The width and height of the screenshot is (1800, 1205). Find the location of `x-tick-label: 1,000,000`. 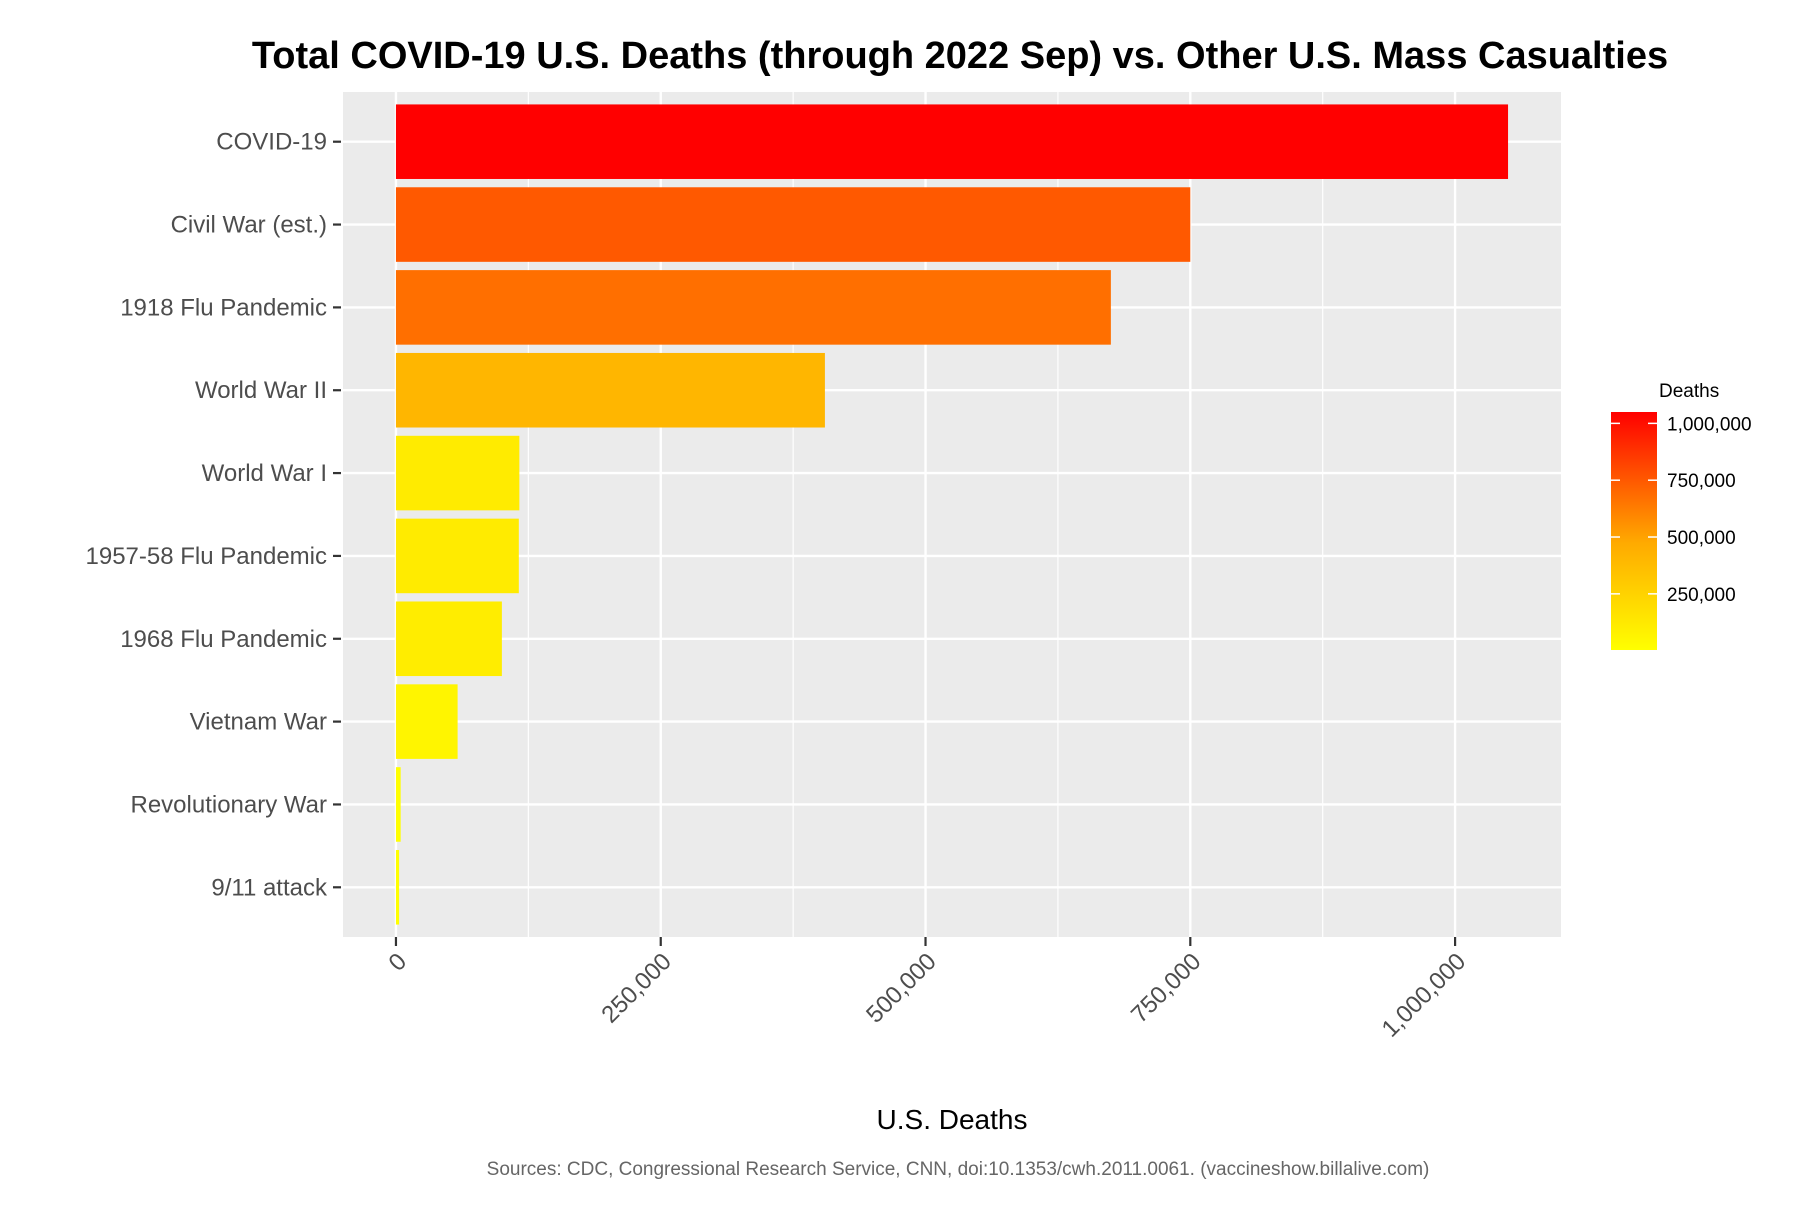

x-tick-label: 1,000,000 is located at coordinates (1424, 995).